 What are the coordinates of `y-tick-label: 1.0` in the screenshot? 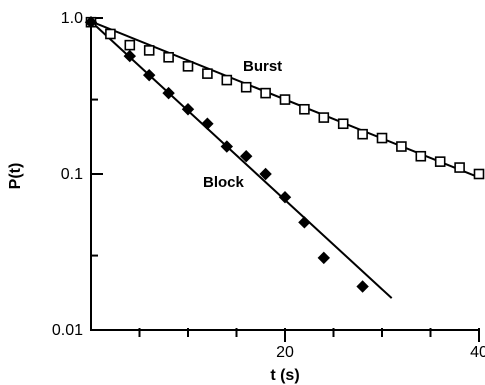 It's located at (72, 18).